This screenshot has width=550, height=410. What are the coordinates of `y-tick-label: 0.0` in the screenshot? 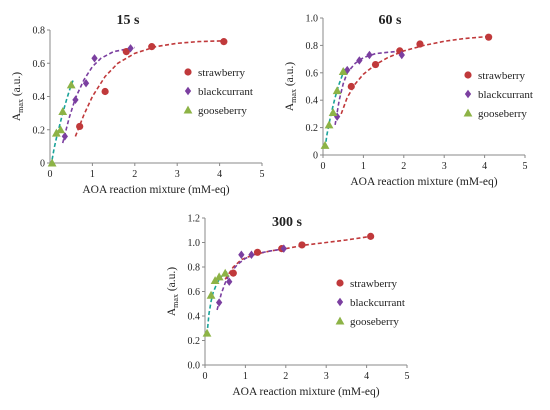 It's located at (194, 366).